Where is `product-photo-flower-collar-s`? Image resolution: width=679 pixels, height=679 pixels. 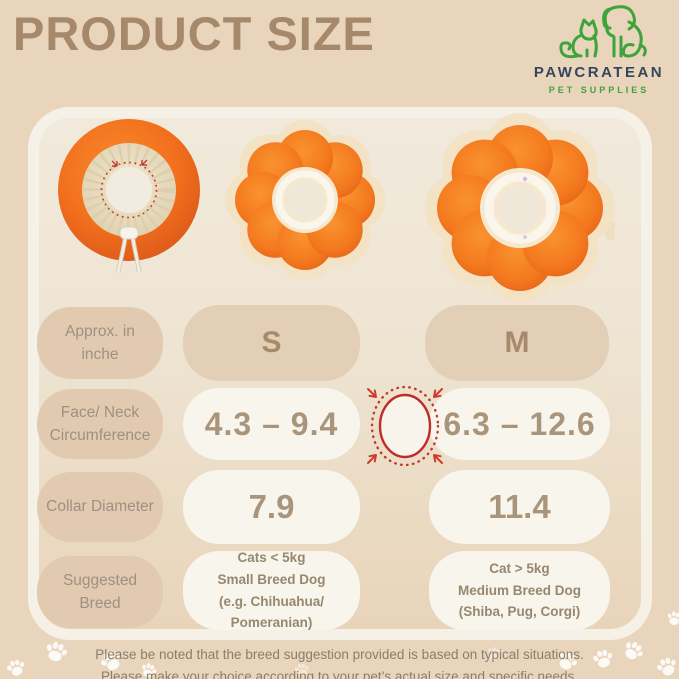 product-photo-flower-collar-s is located at coordinates (305, 200).